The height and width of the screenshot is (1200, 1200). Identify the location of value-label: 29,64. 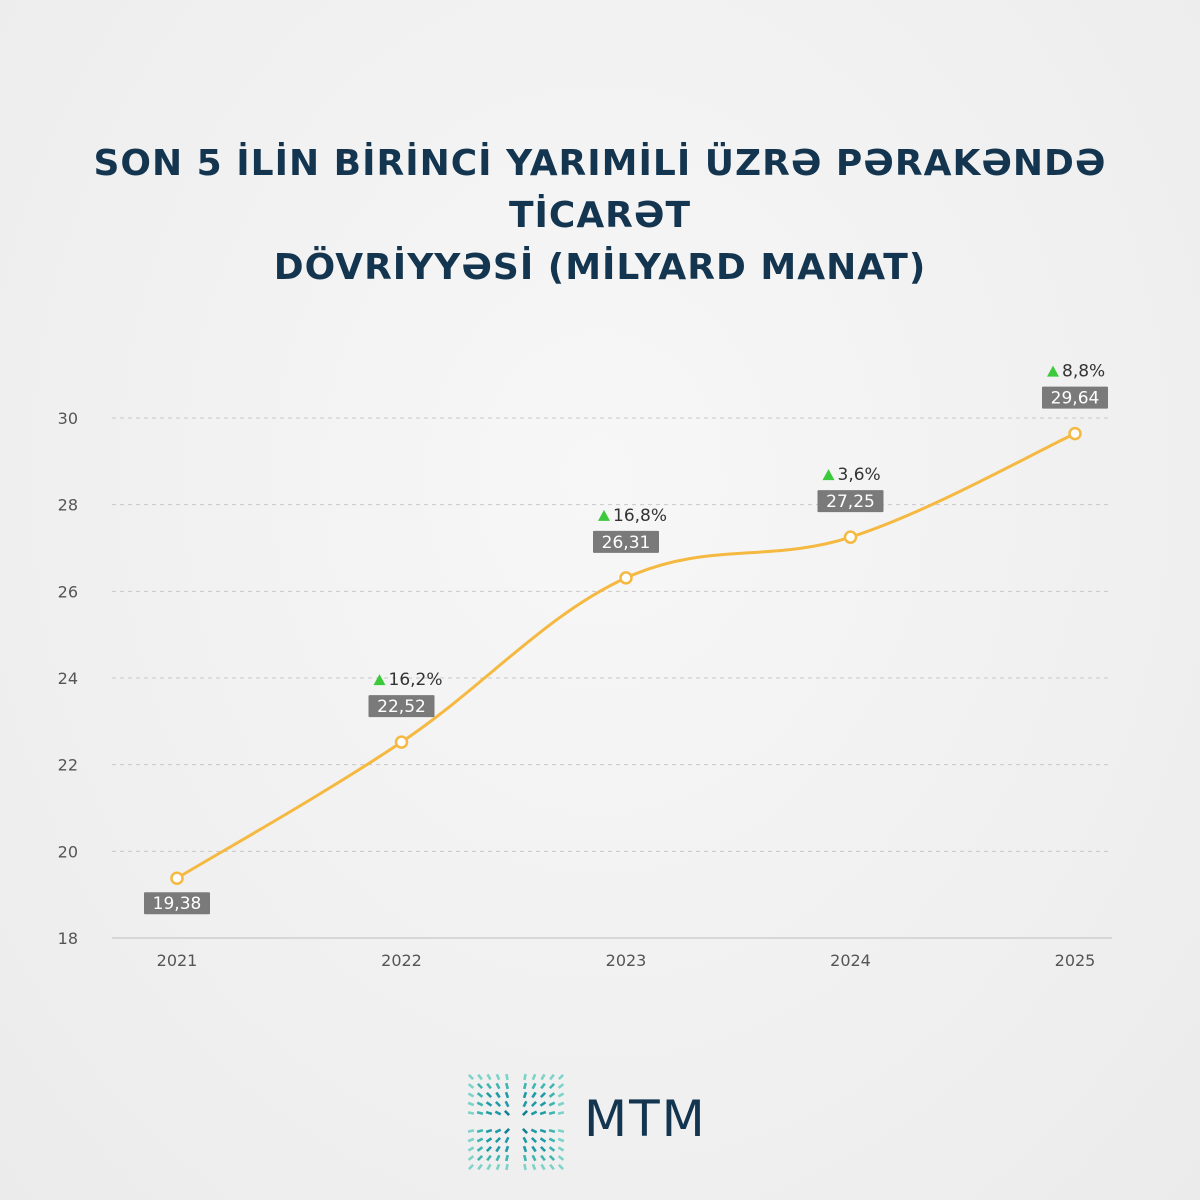
(1075, 399).